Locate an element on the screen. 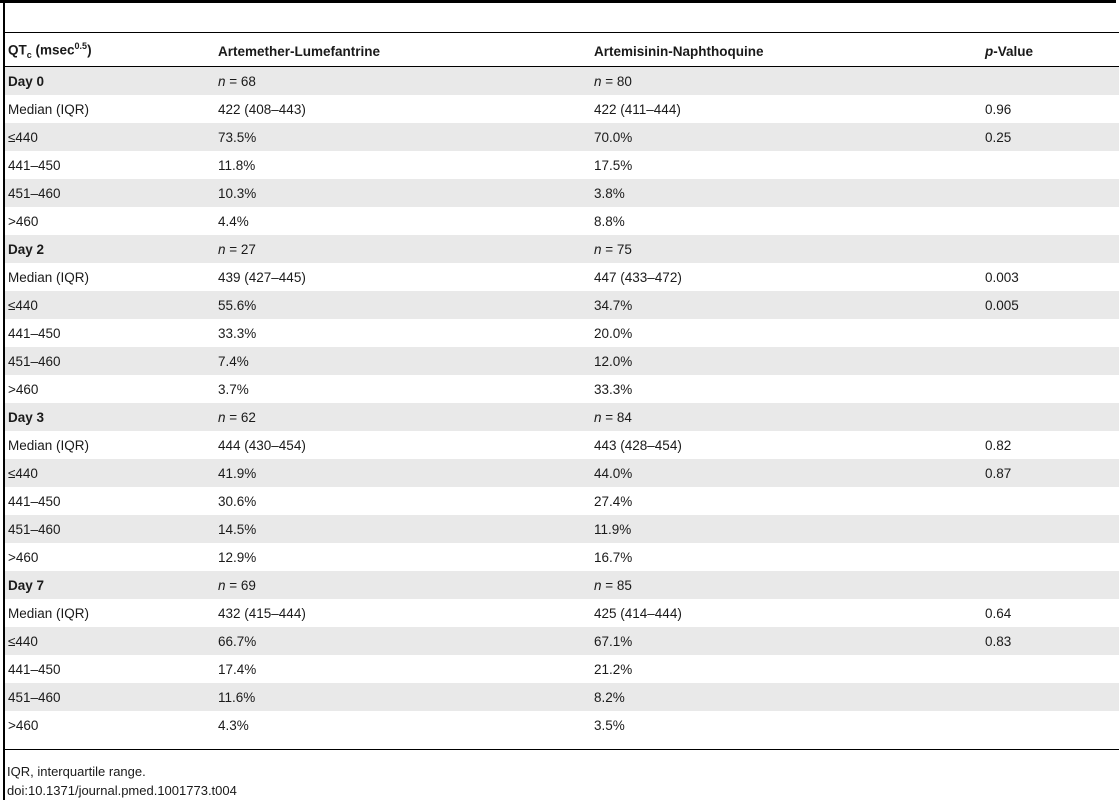 The image size is (1119, 800). cell-col2: n = 62 is located at coordinates (403, 417).